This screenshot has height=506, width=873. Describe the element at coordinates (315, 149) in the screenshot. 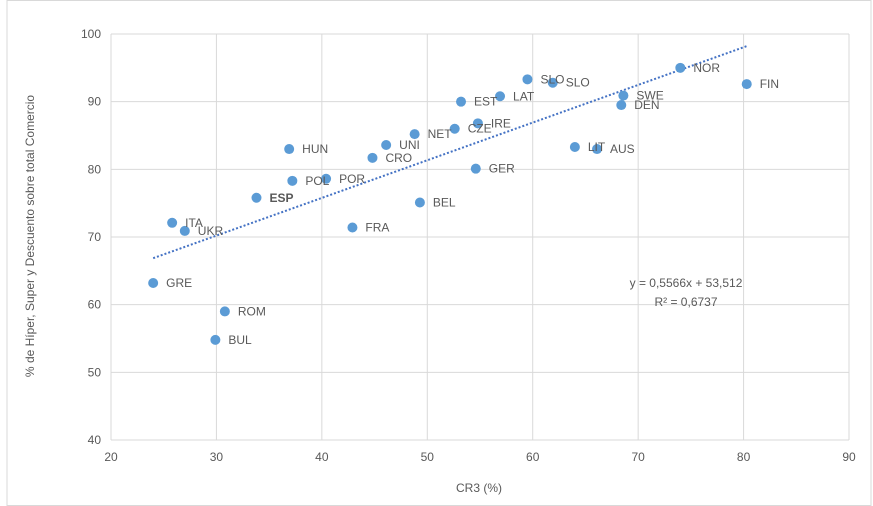

I see `point-label: HUN` at that location.